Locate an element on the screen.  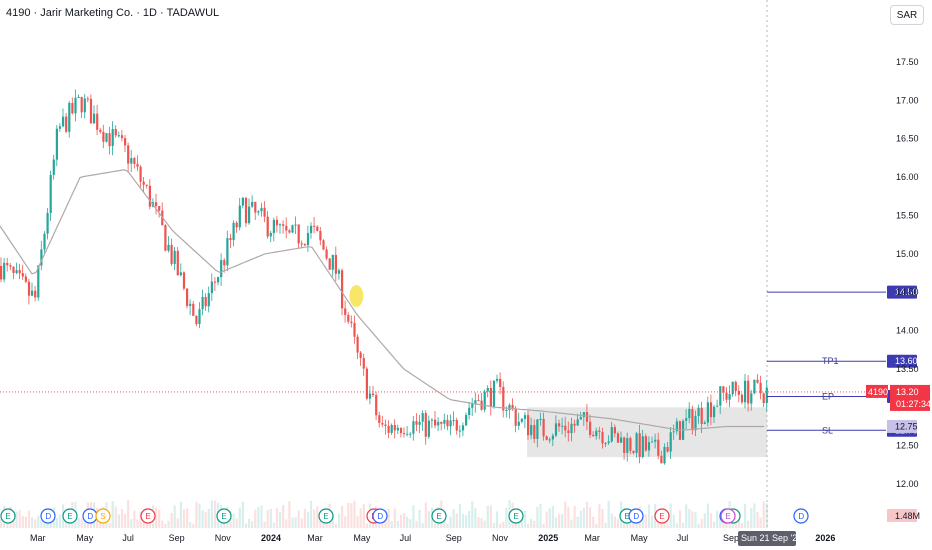
highlight-marker is located at coordinates (356, 296).